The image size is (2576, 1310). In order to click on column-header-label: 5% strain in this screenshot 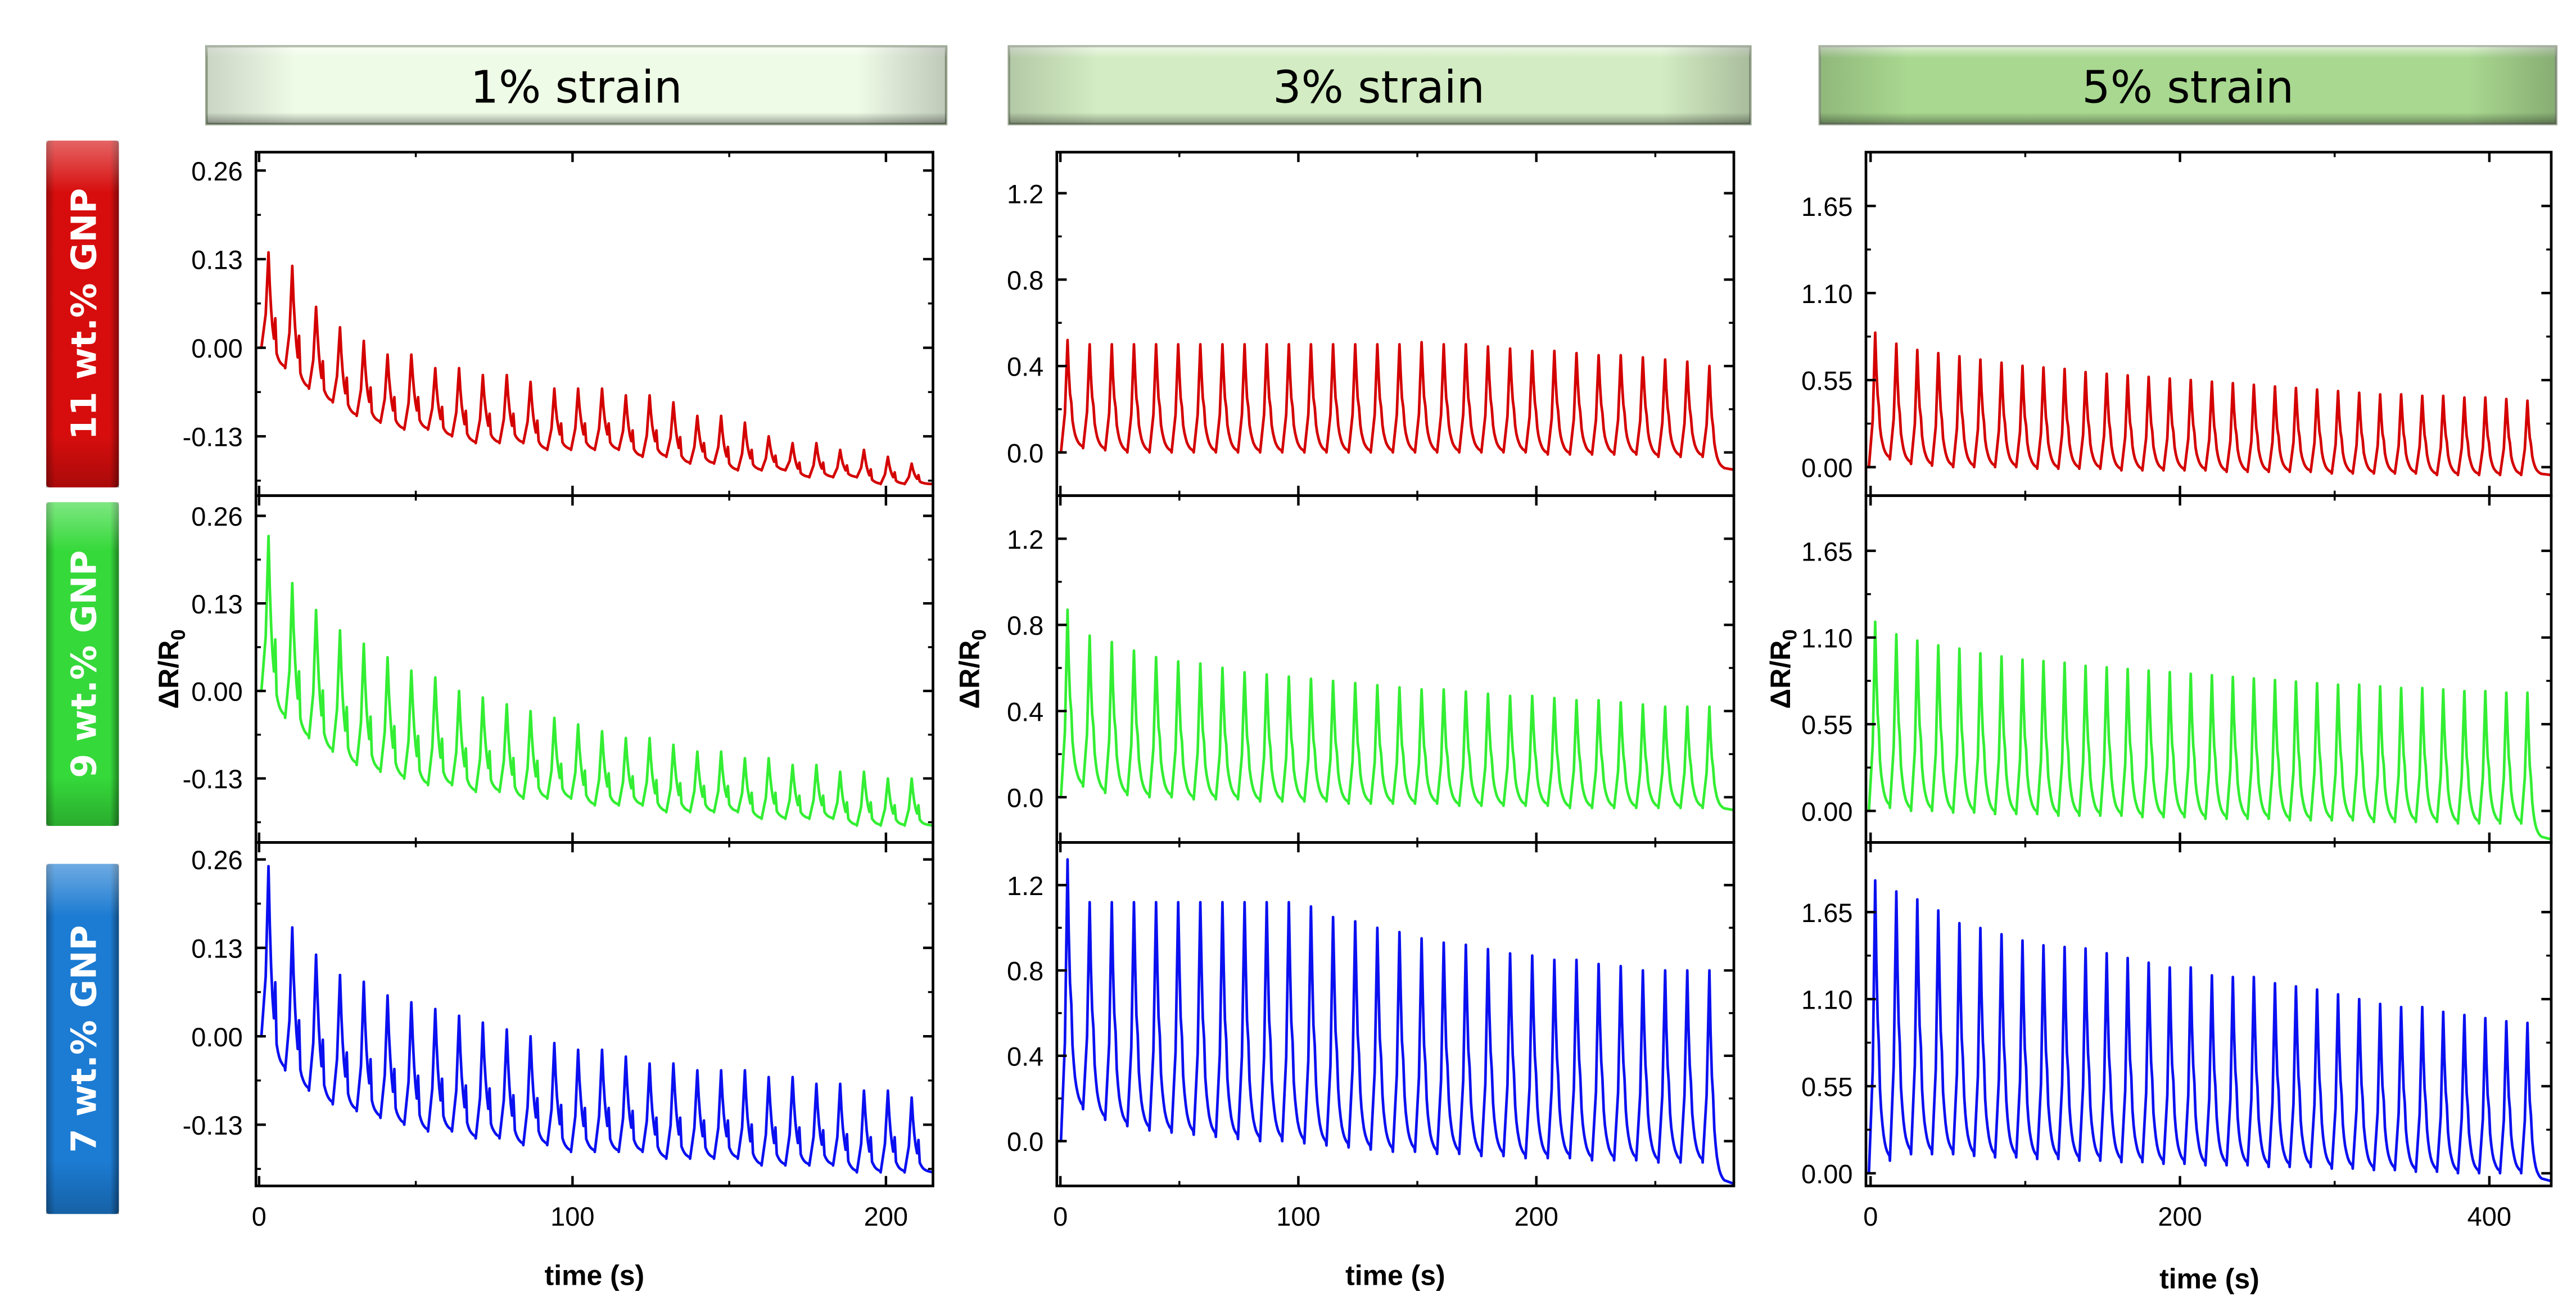, I will do `click(2188, 88)`.